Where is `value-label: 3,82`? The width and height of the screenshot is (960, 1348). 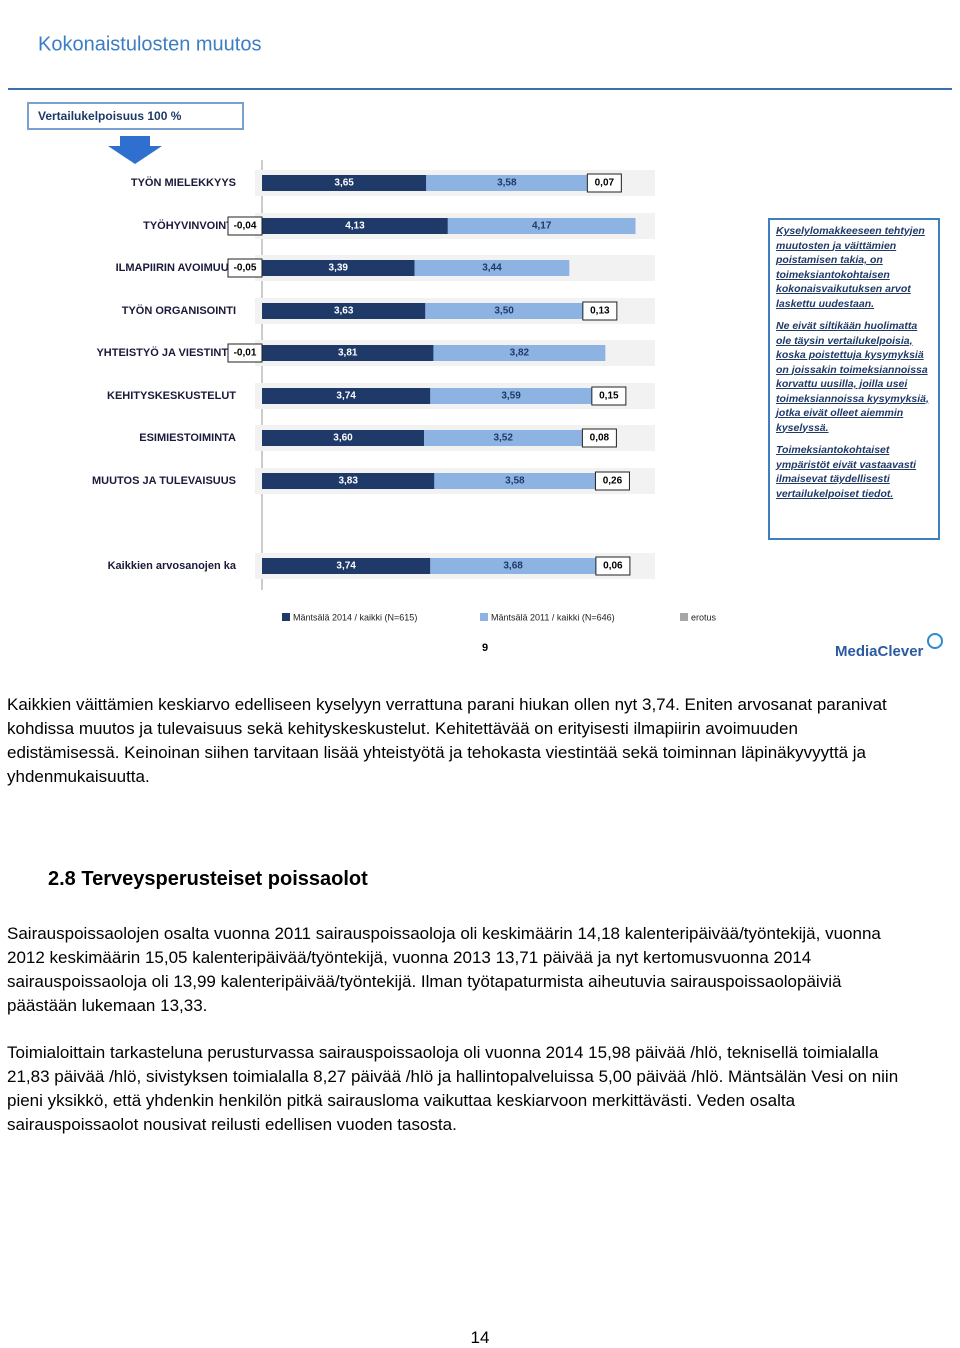 value-label: 3,82 is located at coordinates (520, 353).